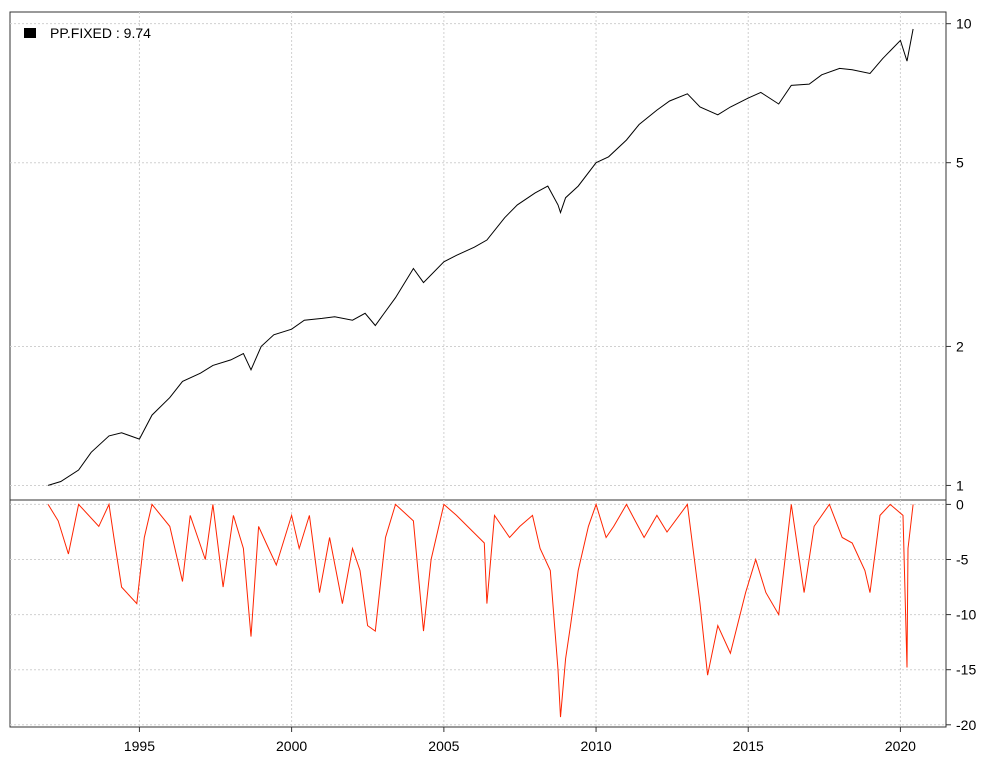 Image resolution: width=1000 pixels, height=770 pixels. What do you see at coordinates (960, 346) in the screenshot?
I see `y-tick-label: 2` at bounding box center [960, 346].